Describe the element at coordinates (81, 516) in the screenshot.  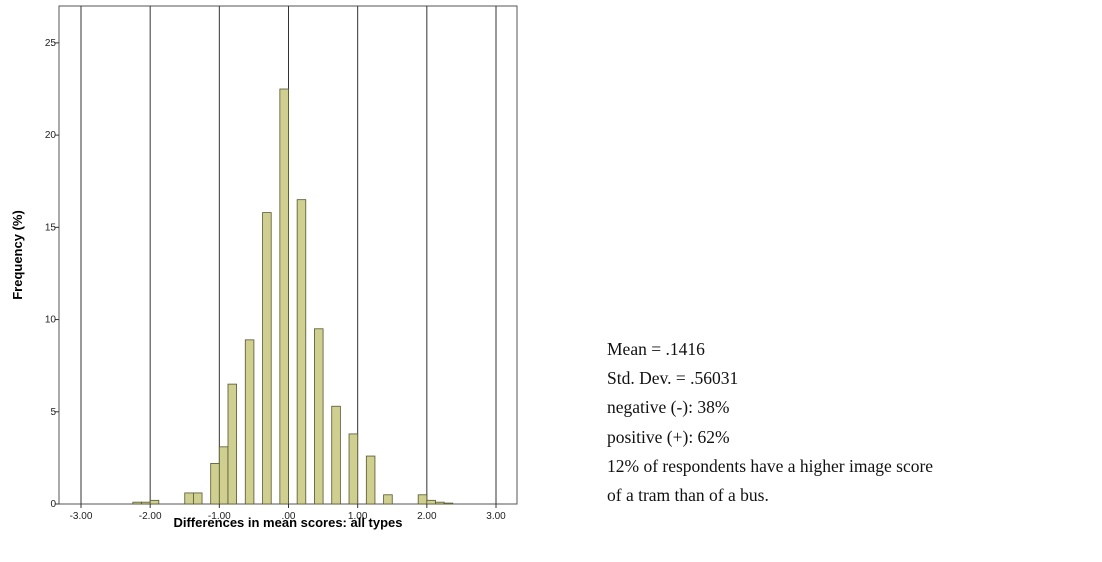
I see `x-tick-label: -3.00` at that location.